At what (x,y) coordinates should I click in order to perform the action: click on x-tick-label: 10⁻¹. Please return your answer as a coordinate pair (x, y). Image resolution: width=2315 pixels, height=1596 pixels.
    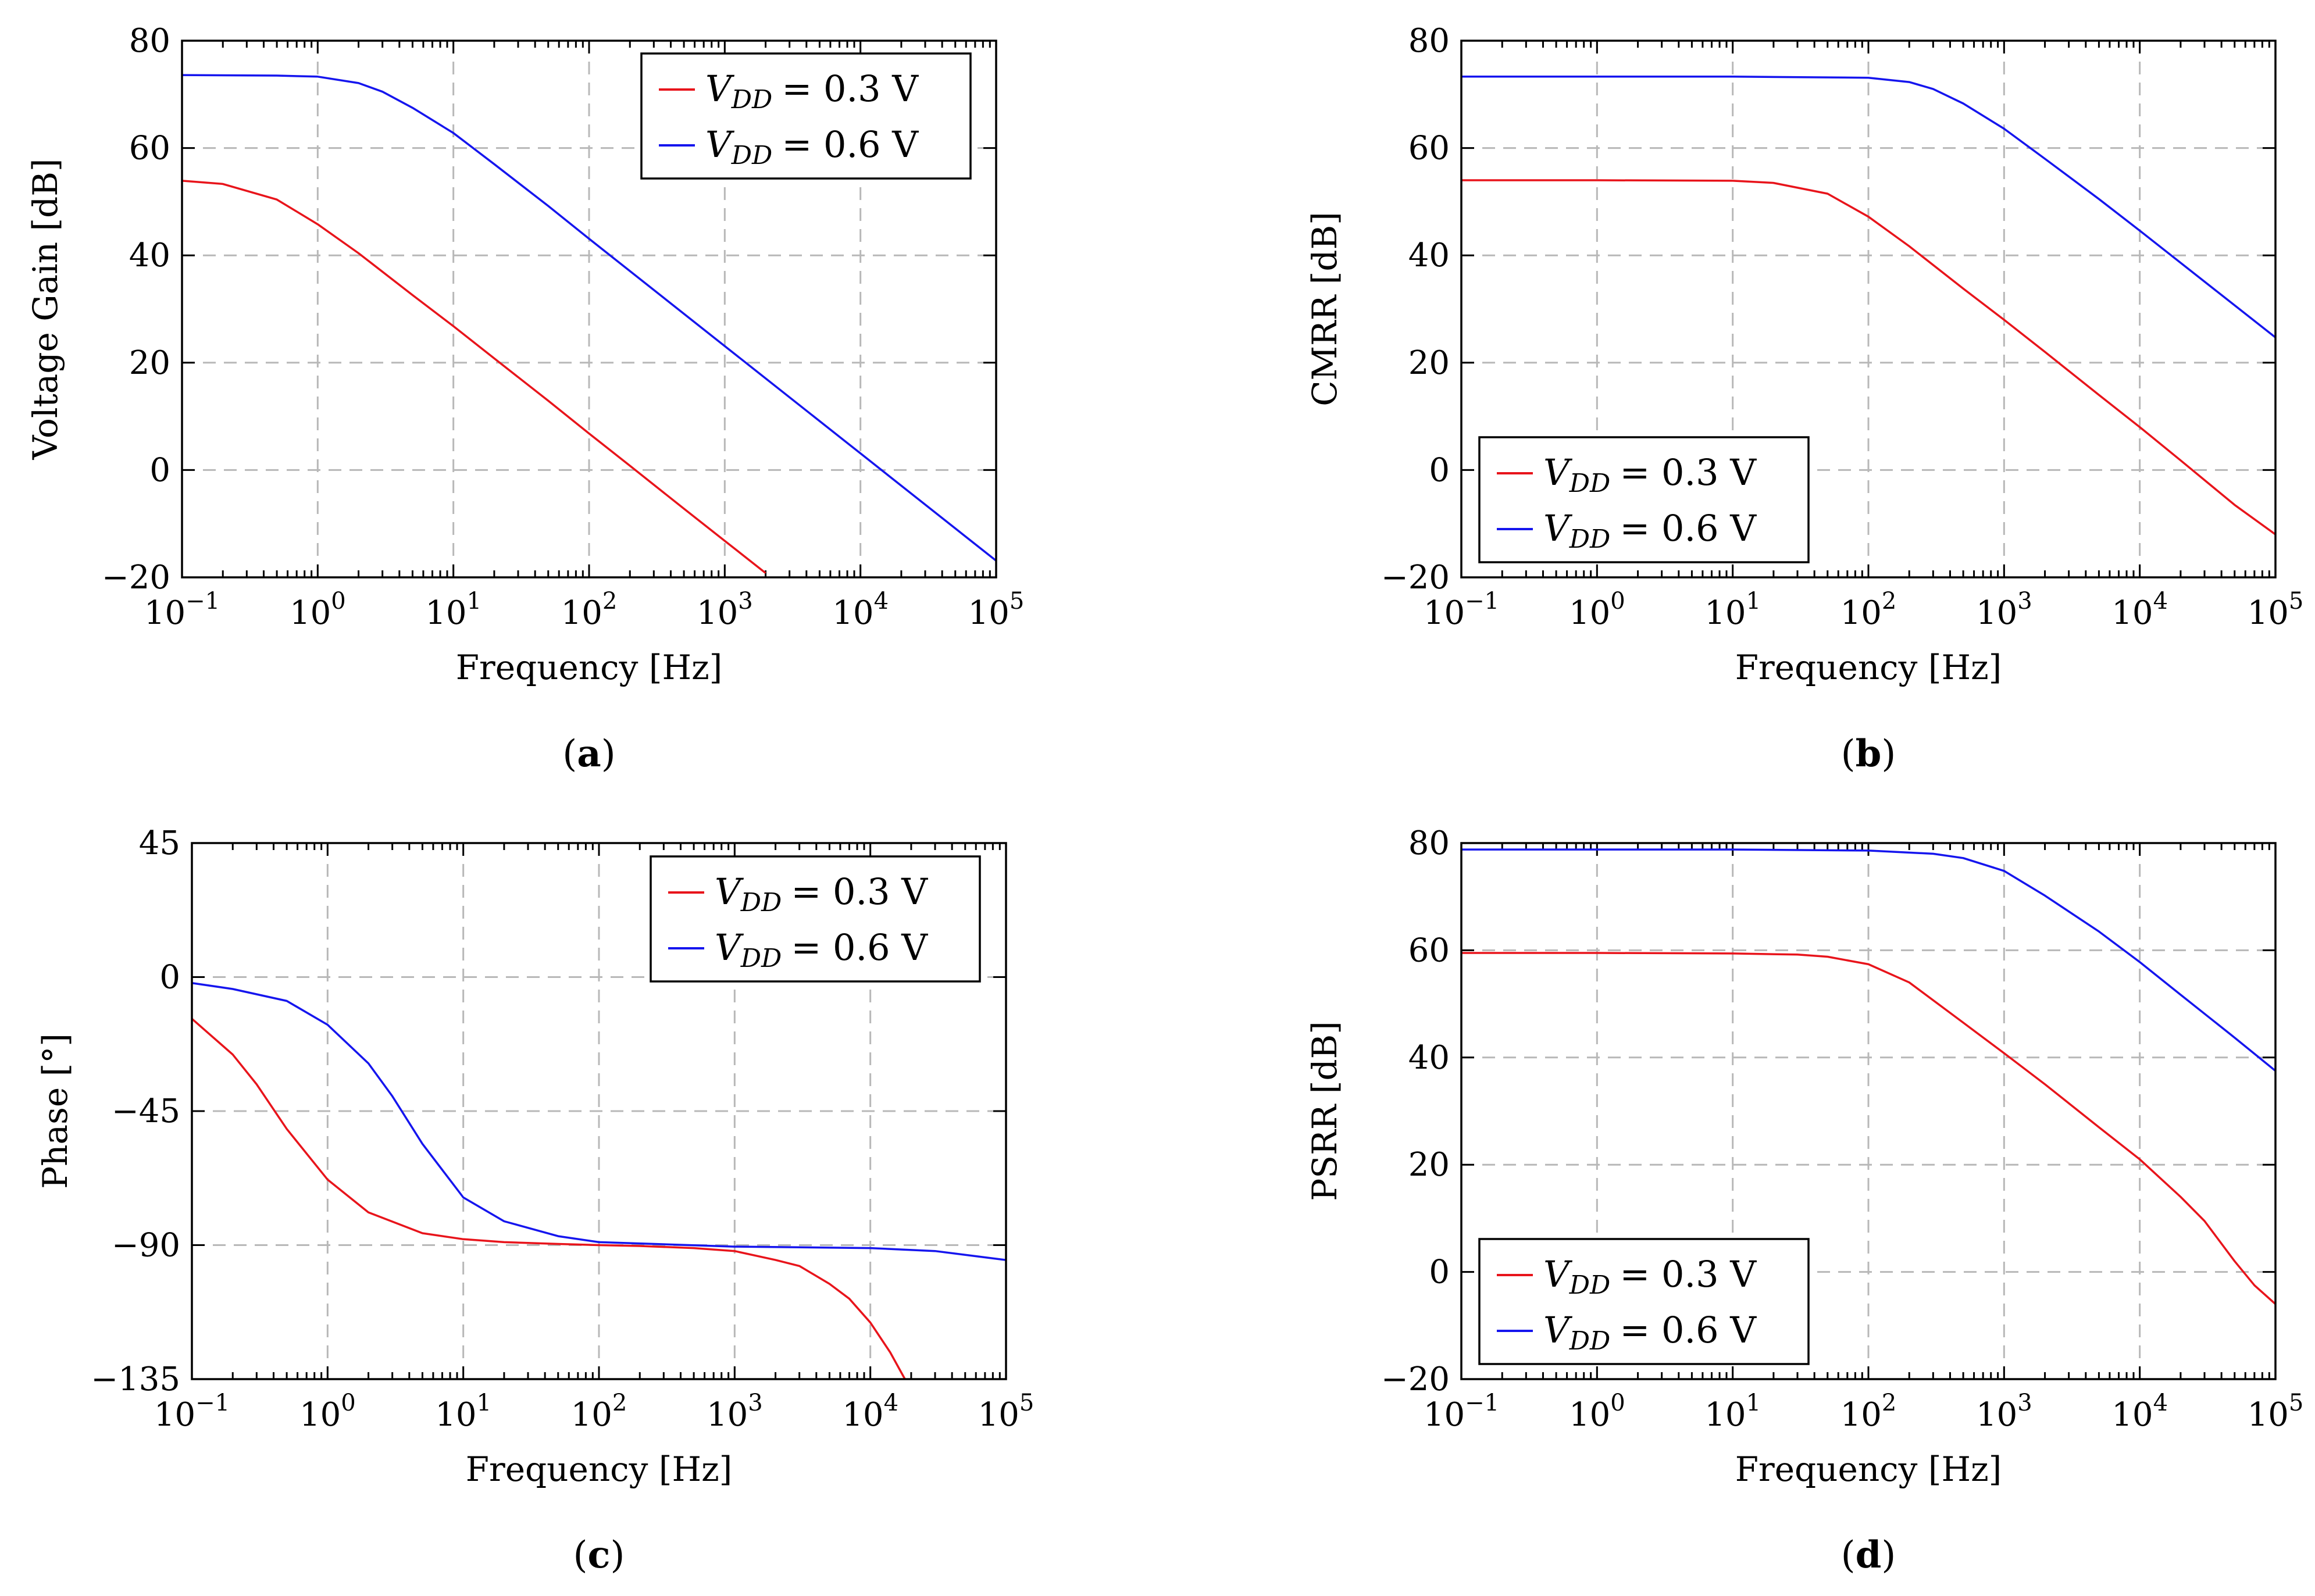
    Looking at the image, I should click on (1461, 1412).